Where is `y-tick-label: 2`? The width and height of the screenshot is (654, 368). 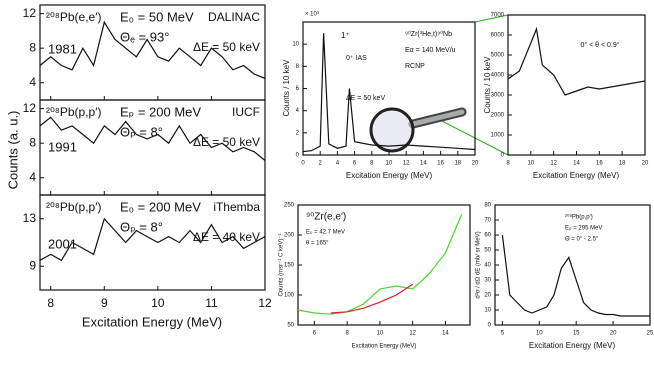
y-tick-label: 2 is located at coordinates (298, 133).